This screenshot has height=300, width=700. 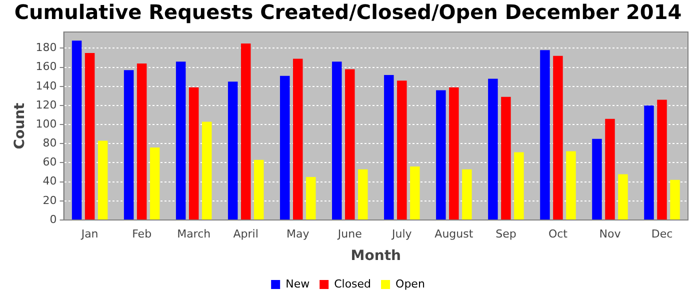 What do you see at coordinates (298, 283) in the screenshot?
I see `legend-label: New` at bounding box center [298, 283].